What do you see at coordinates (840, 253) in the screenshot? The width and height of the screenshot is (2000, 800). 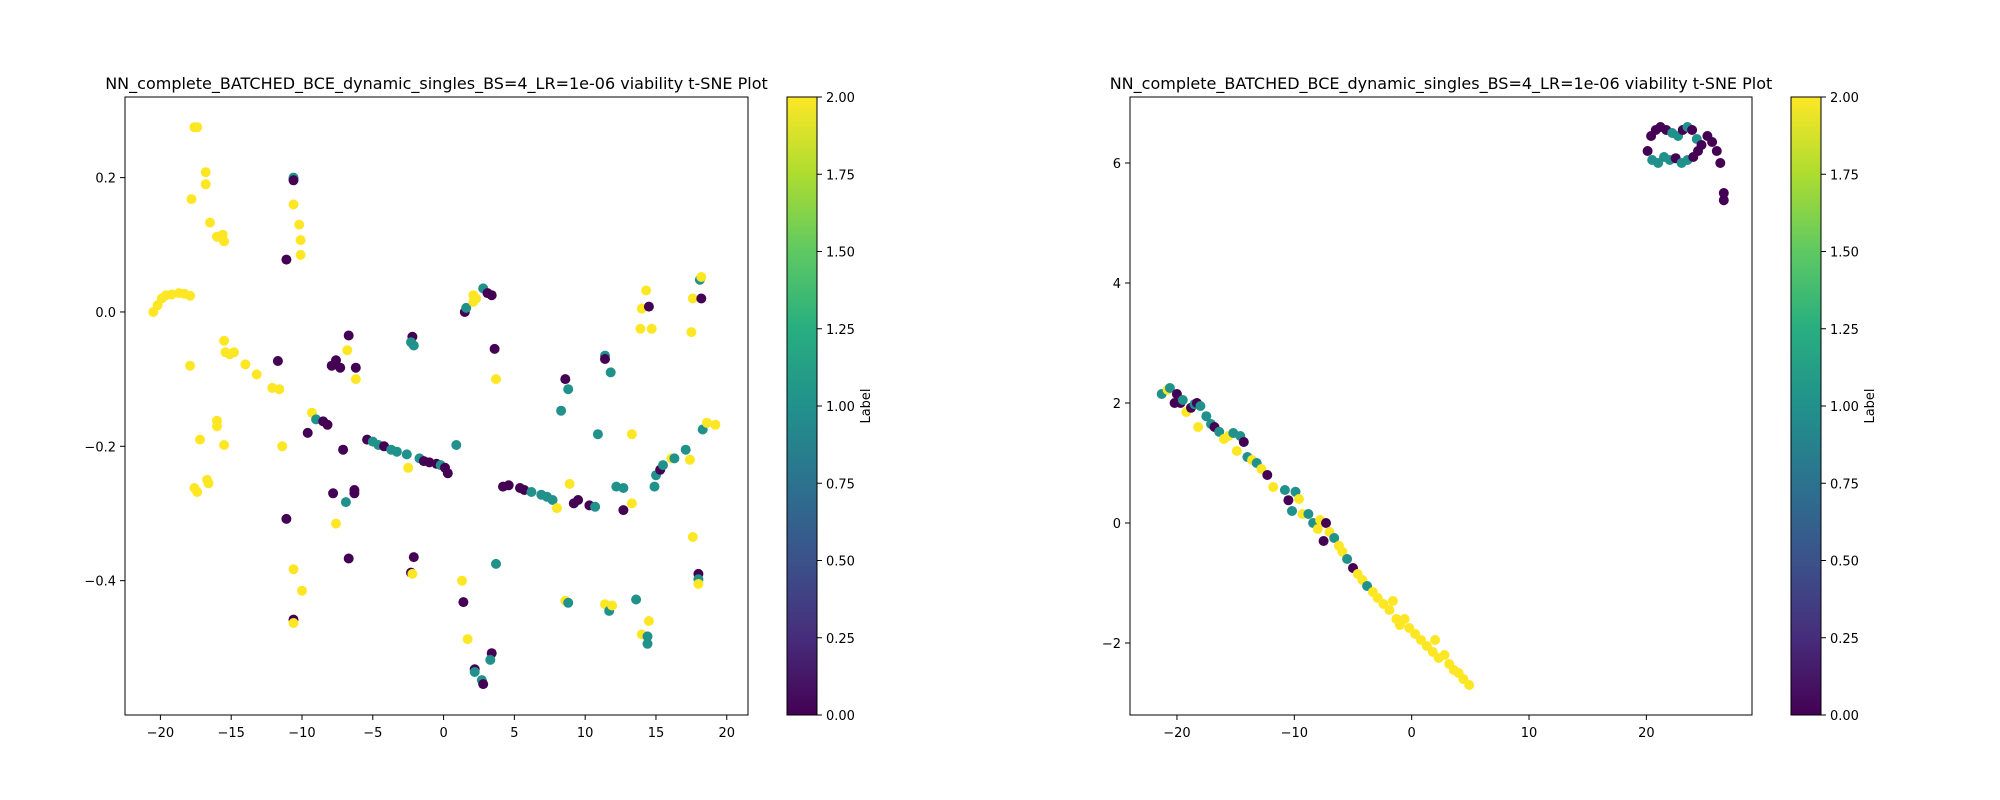 I see `colorbar-tick-label: 1.50` at bounding box center [840, 253].